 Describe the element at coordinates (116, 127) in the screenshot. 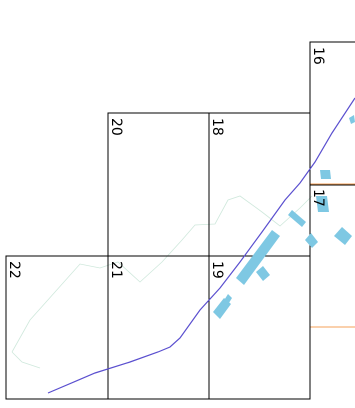

I see `tile-label-20: 20` at that location.